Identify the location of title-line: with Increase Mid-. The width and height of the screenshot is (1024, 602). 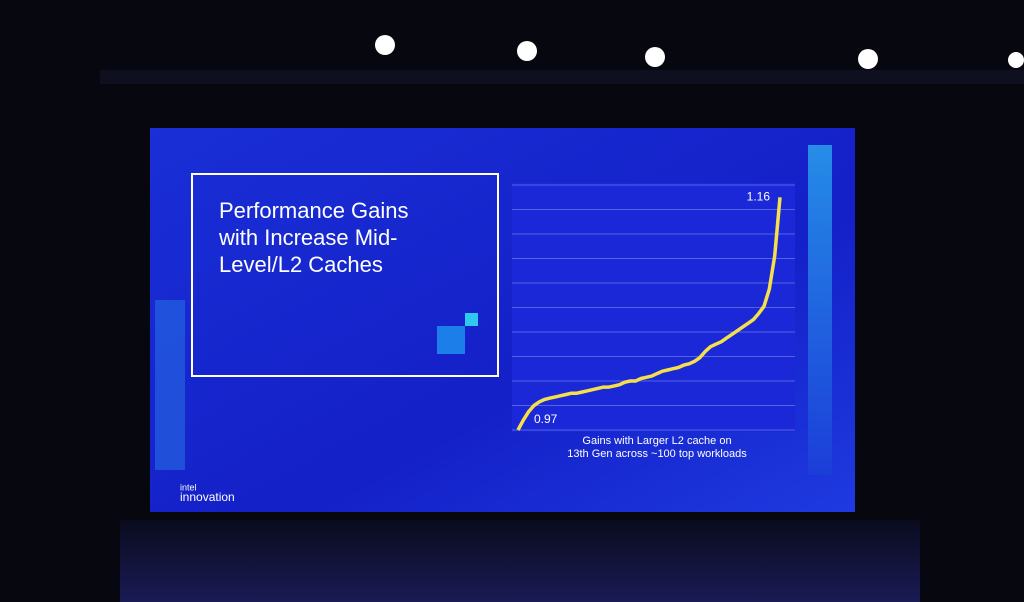
(308, 237).